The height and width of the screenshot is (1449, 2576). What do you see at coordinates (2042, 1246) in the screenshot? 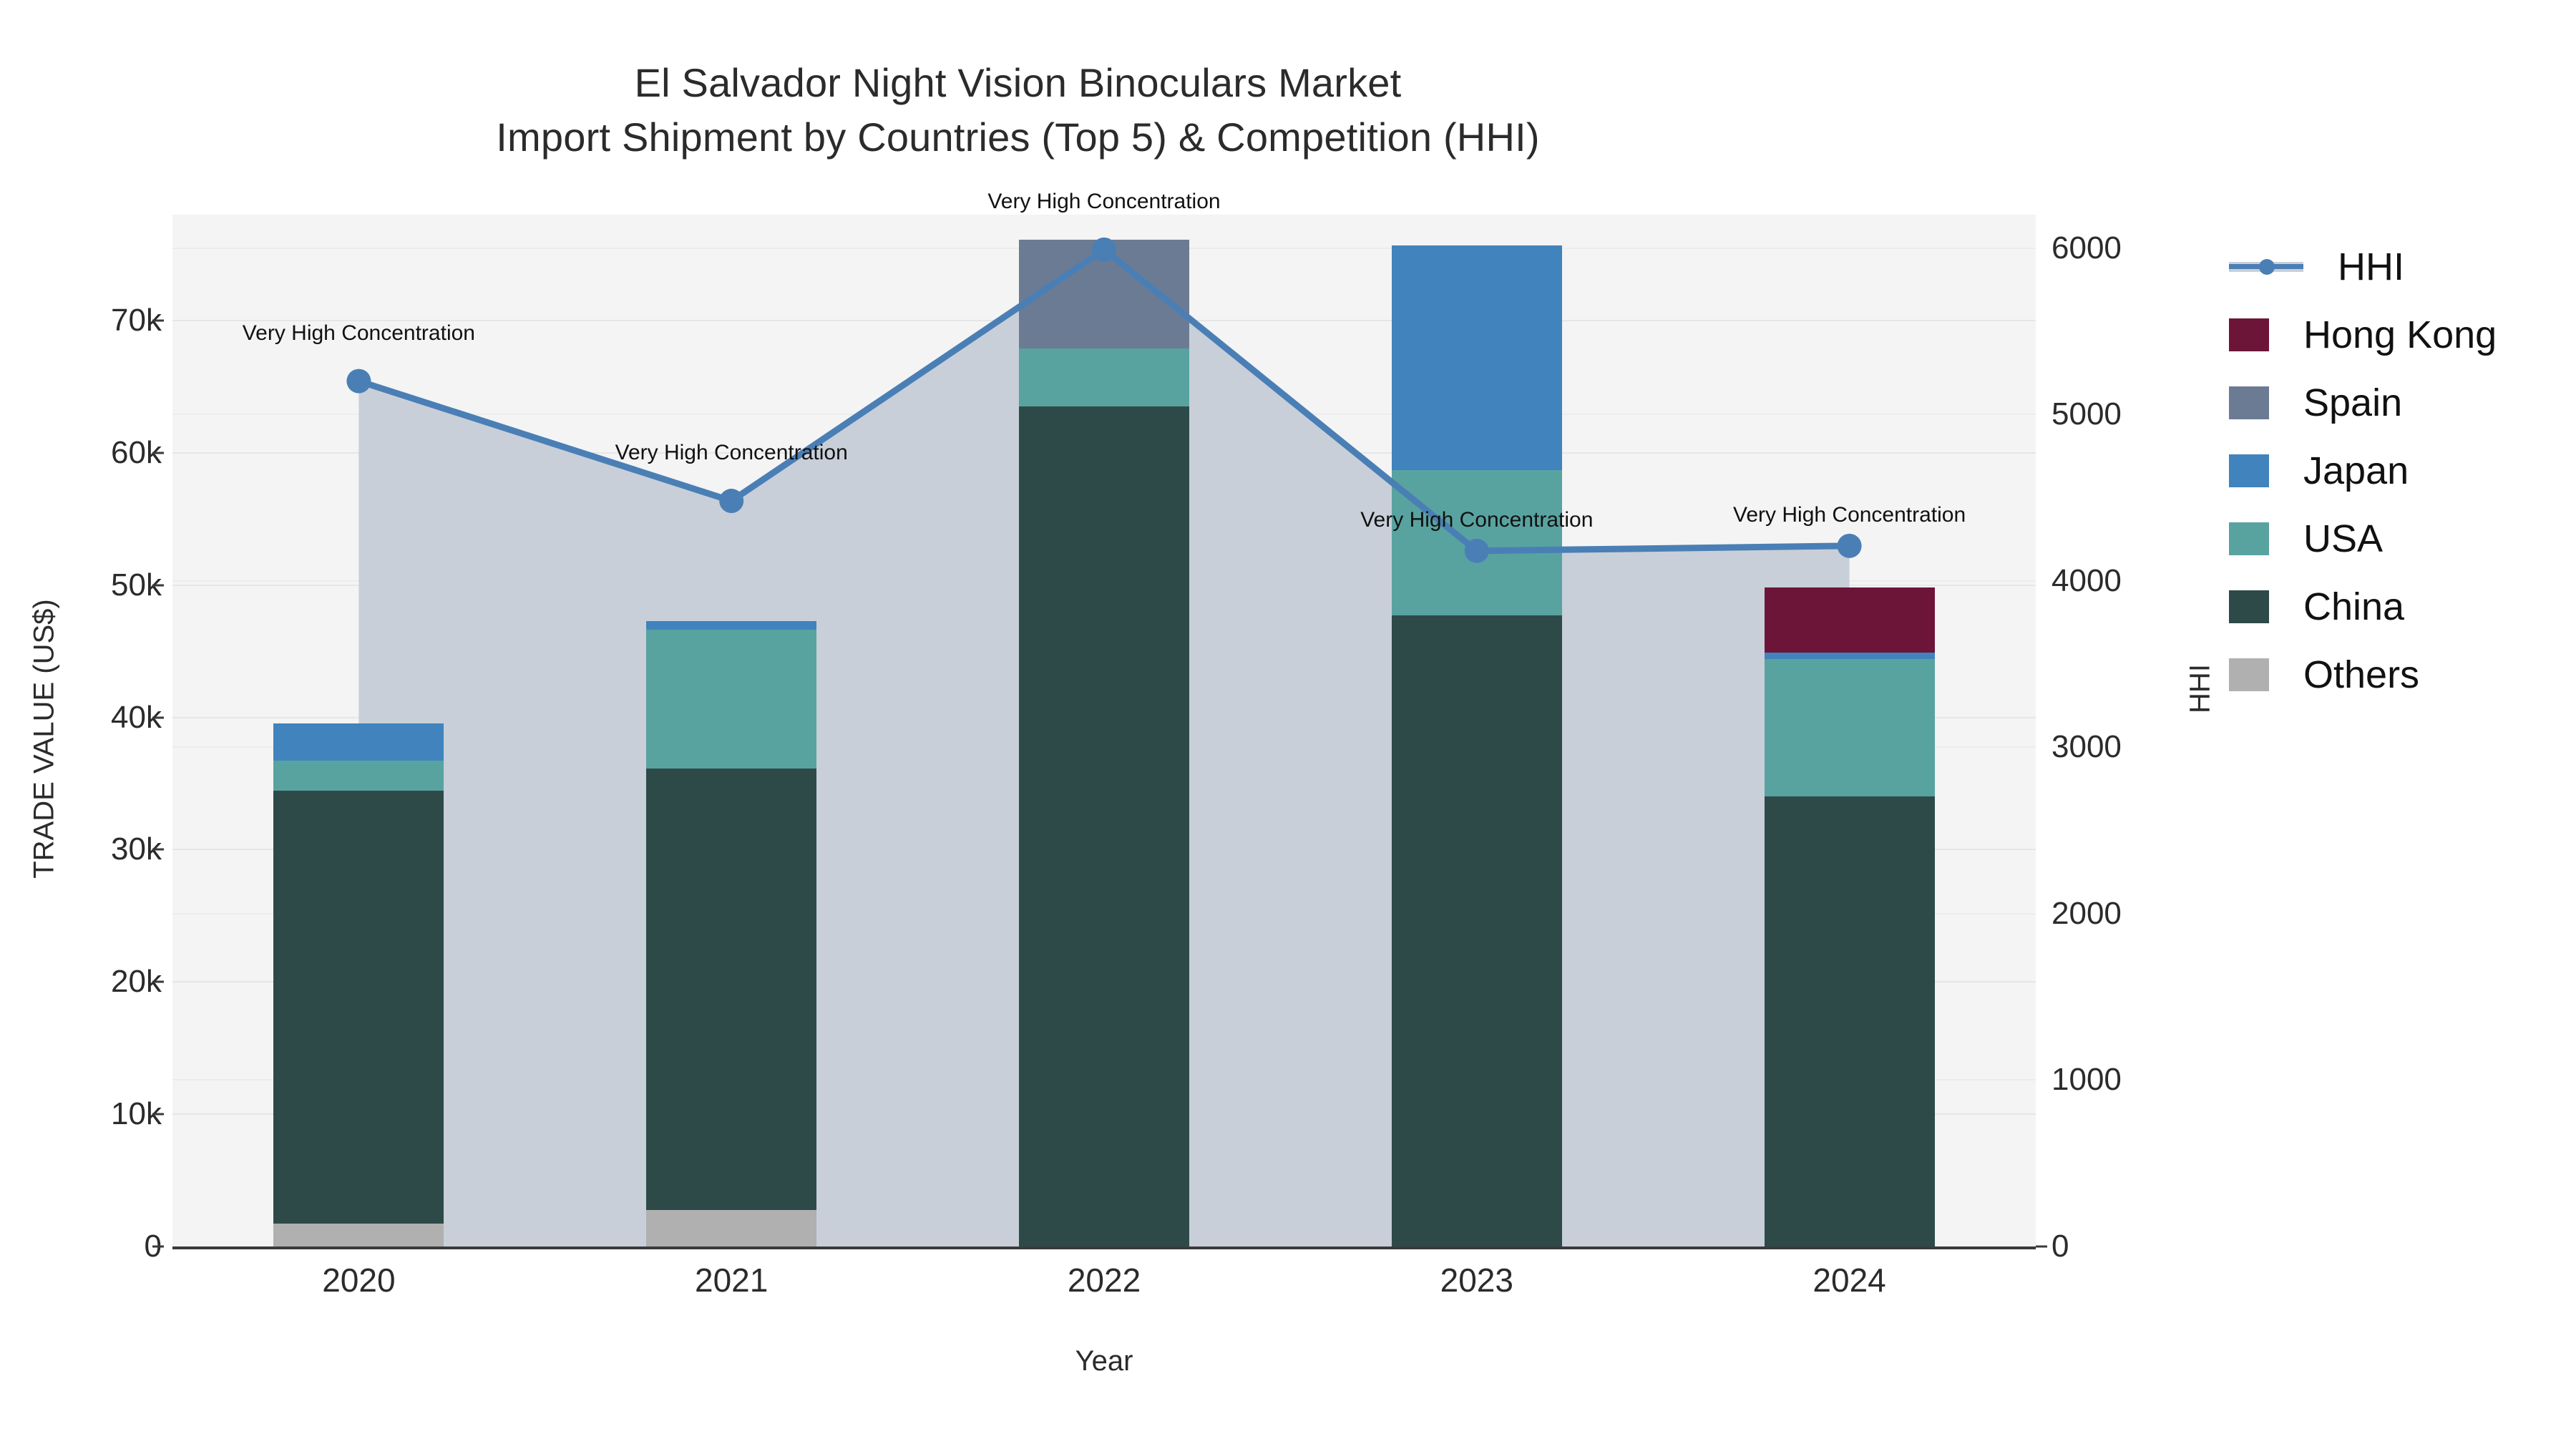
I see `y-axis-right-tick-mark` at bounding box center [2042, 1246].